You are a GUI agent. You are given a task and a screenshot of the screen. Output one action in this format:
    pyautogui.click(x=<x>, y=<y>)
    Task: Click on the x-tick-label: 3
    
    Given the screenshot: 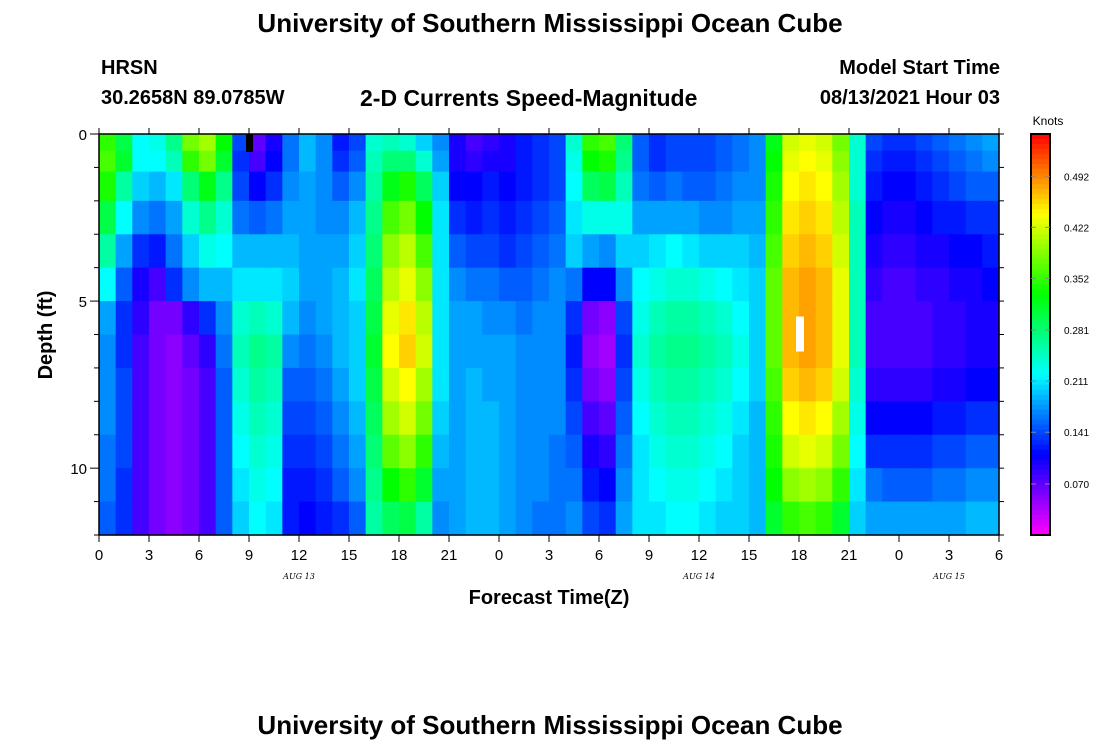 What is the action you would take?
    pyautogui.click(x=949, y=555)
    